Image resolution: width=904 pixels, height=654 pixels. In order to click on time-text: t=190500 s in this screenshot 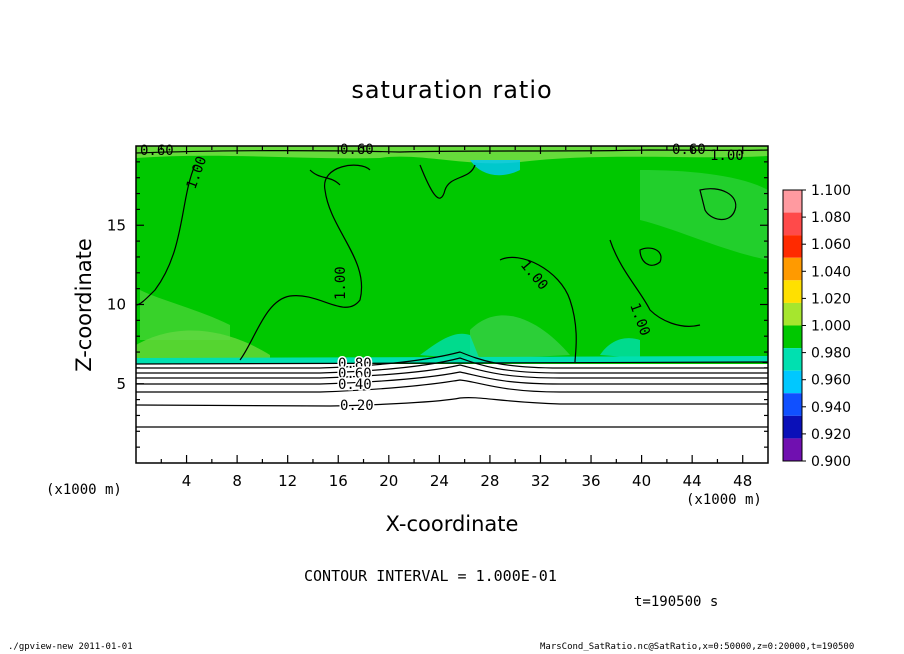, I will do `click(676, 602)`.